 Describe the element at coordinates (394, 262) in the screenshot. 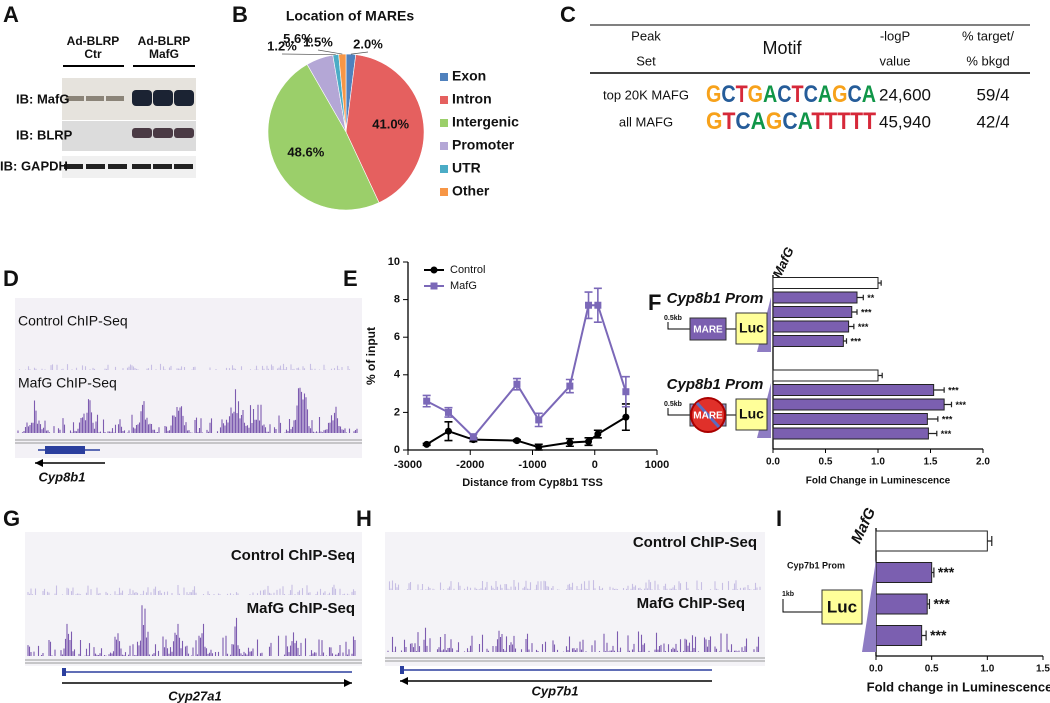

I see `y-tick-label: 10` at that location.